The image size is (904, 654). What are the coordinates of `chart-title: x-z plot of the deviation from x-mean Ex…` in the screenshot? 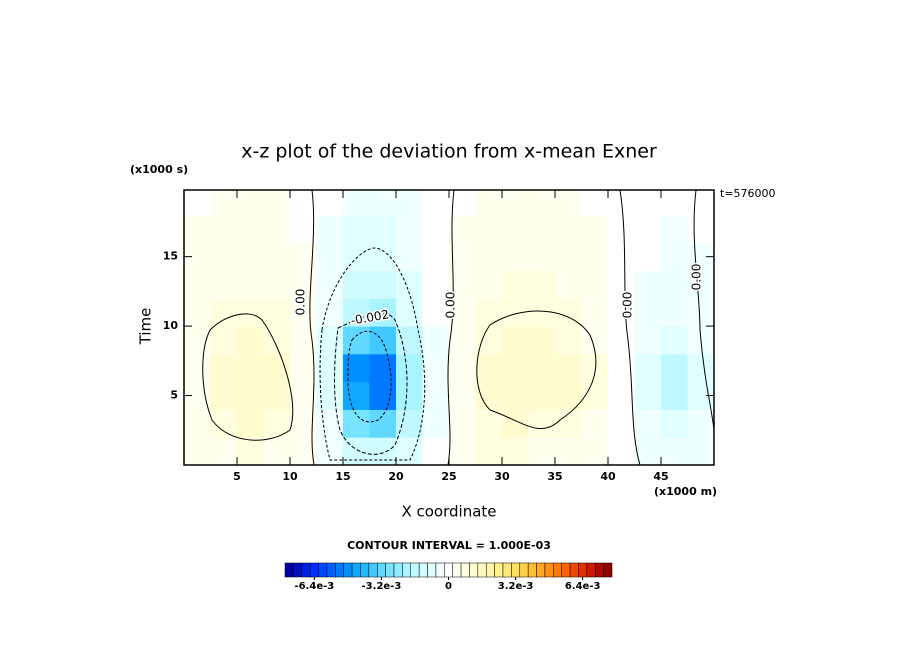 It's located at (449, 152).